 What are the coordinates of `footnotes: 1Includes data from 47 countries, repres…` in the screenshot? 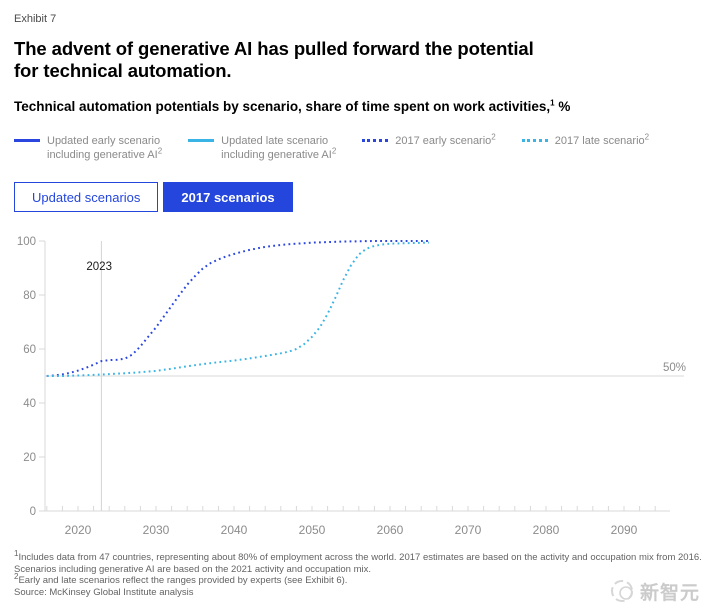 It's located at (361, 573).